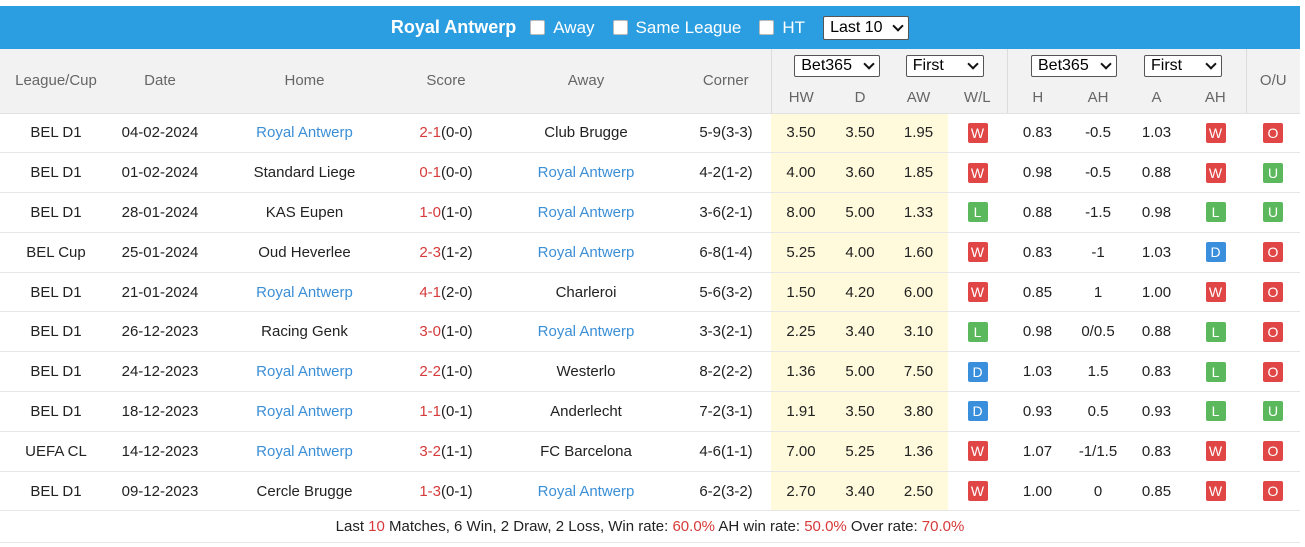 The height and width of the screenshot is (547, 1305). What do you see at coordinates (801, 133) in the screenshot?
I see `hw-odds-cell: 3.50` at bounding box center [801, 133].